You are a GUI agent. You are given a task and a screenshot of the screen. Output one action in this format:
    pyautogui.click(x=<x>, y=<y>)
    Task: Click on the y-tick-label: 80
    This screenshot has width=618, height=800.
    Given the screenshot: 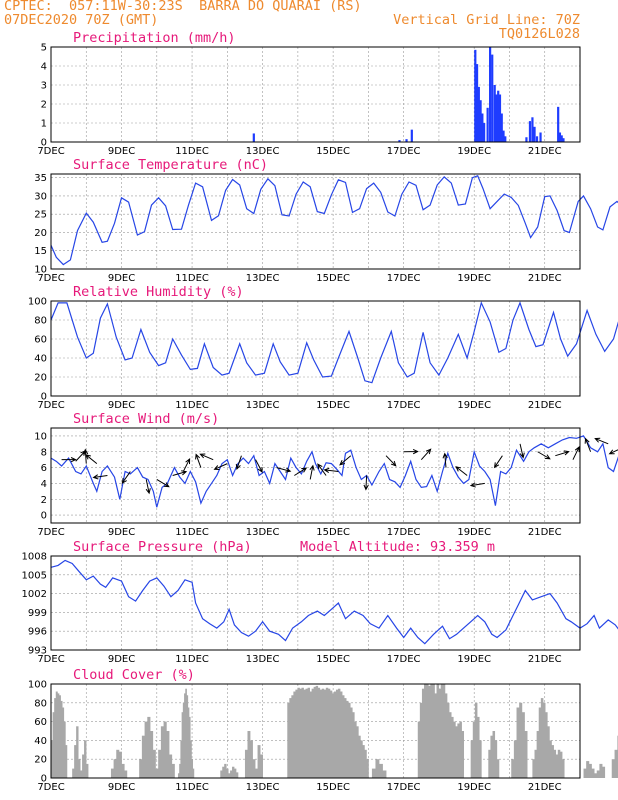 What is the action you would take?
    pyautogui.click(x=40, y=703)
    